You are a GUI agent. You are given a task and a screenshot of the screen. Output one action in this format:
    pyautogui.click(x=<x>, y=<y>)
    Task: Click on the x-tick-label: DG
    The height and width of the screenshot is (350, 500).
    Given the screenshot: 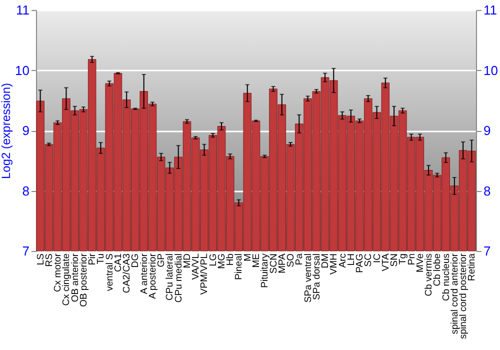 What is the action you would take?
    pyautogui.click(x=136, y=261)
    